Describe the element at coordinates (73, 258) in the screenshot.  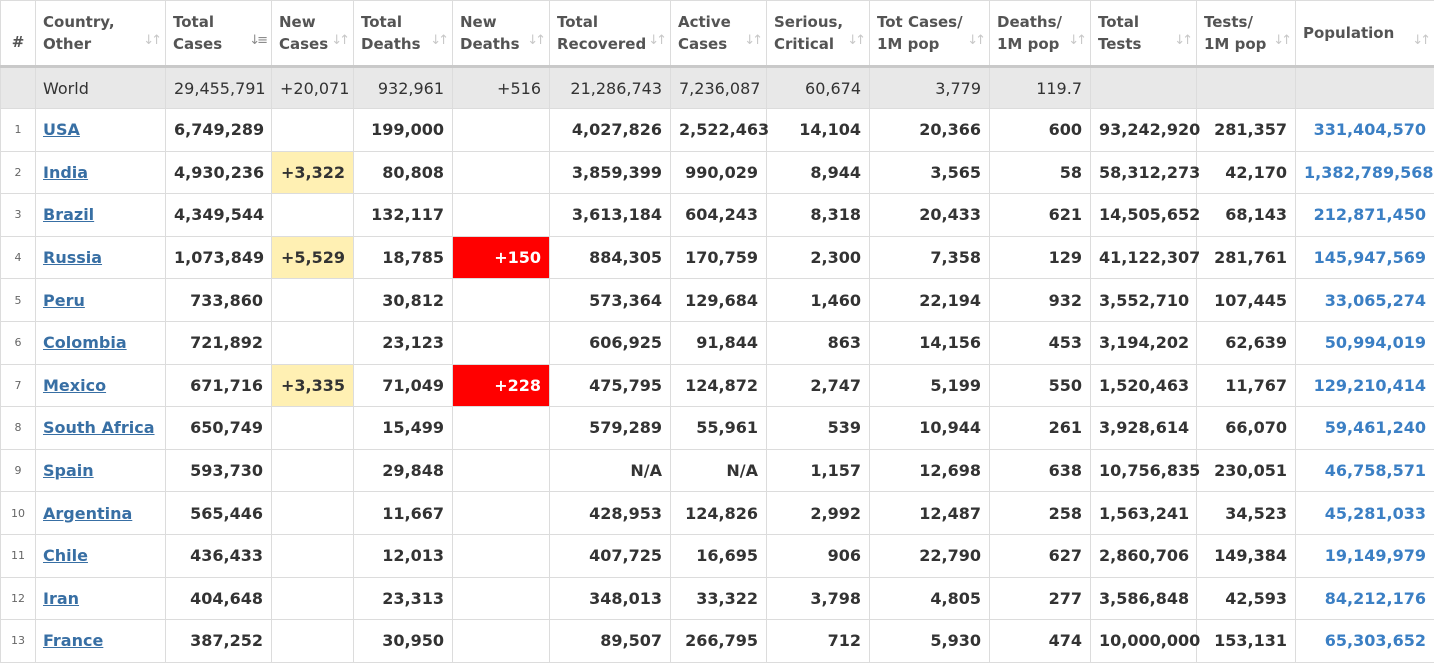
I see `country-link: Russia` at that location.